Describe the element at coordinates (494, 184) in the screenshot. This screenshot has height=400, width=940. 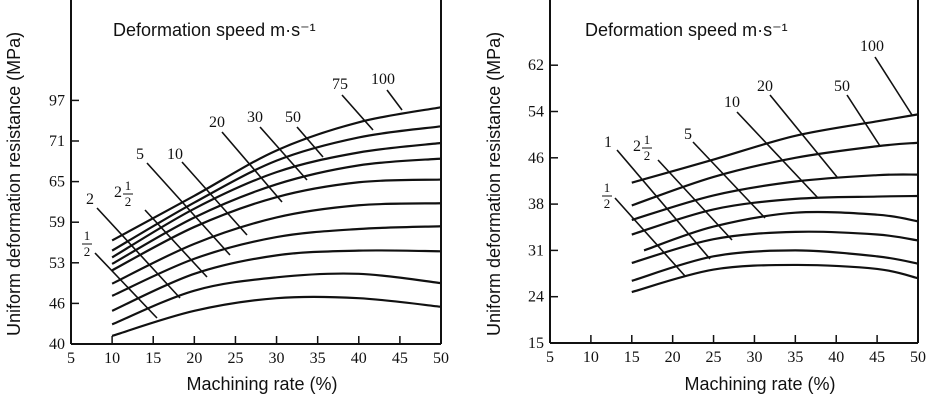
I see `y-axis-title: Uniform deformation resistance (MPa)` at that location.